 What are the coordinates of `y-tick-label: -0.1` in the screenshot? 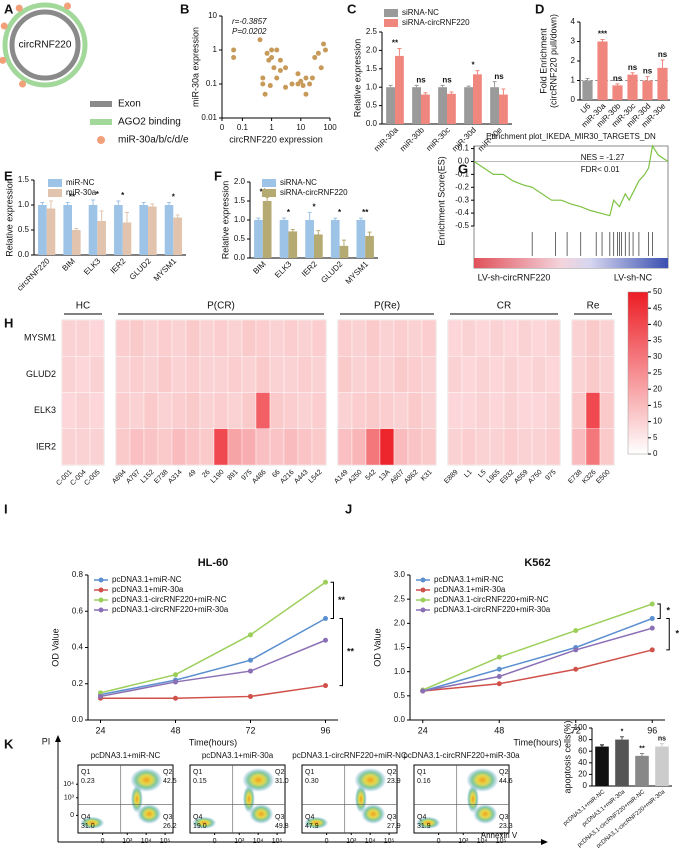 It's located at (462, 173).